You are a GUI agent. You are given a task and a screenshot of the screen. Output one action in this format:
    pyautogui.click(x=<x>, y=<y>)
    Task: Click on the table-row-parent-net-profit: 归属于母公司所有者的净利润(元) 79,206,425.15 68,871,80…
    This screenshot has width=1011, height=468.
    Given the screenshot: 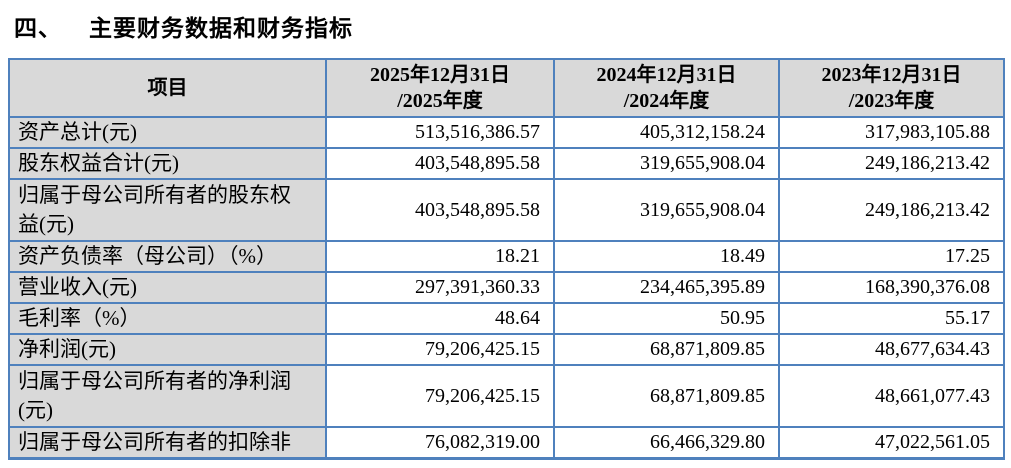 What is the action you would take?
    pyautogui.click(x=506, y=396)
    